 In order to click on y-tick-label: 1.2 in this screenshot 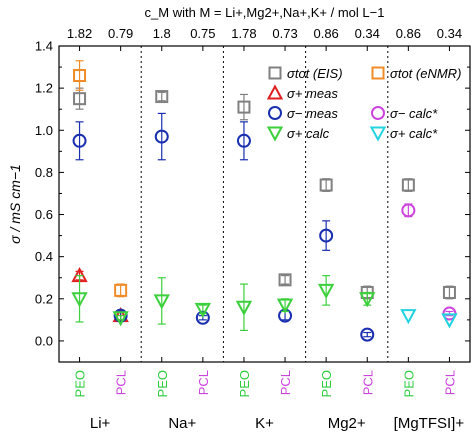, I will do `click(44, 88)`.